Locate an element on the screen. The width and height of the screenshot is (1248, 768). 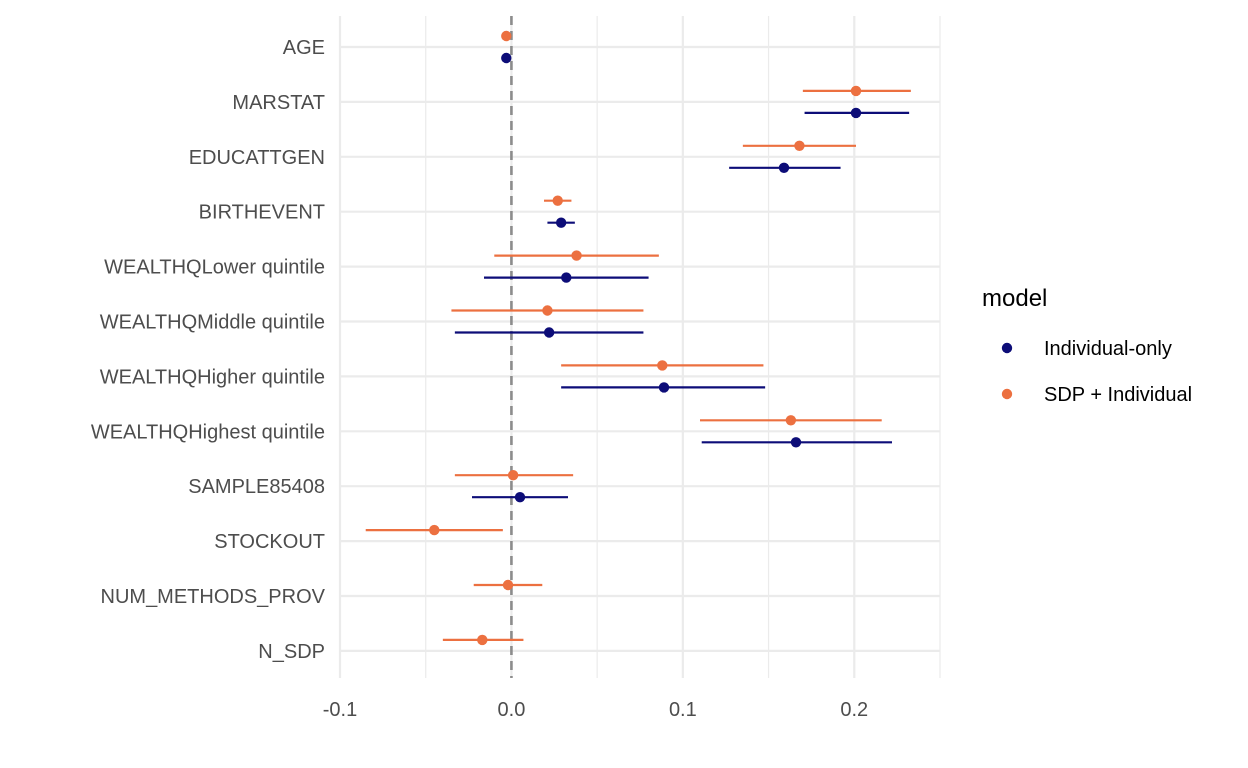
y-tick-label: WEALTHQHigher quintile is located at coordinates (212, 377).